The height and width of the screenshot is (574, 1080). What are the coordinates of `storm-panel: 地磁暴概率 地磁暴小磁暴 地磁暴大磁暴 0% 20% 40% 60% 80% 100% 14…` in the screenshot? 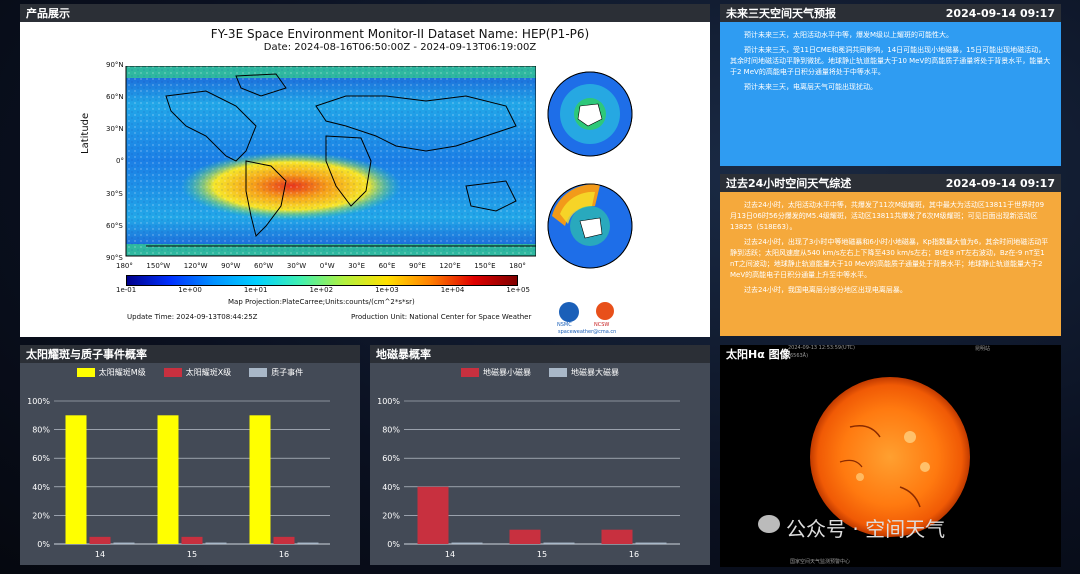 It's located at (540, 455).